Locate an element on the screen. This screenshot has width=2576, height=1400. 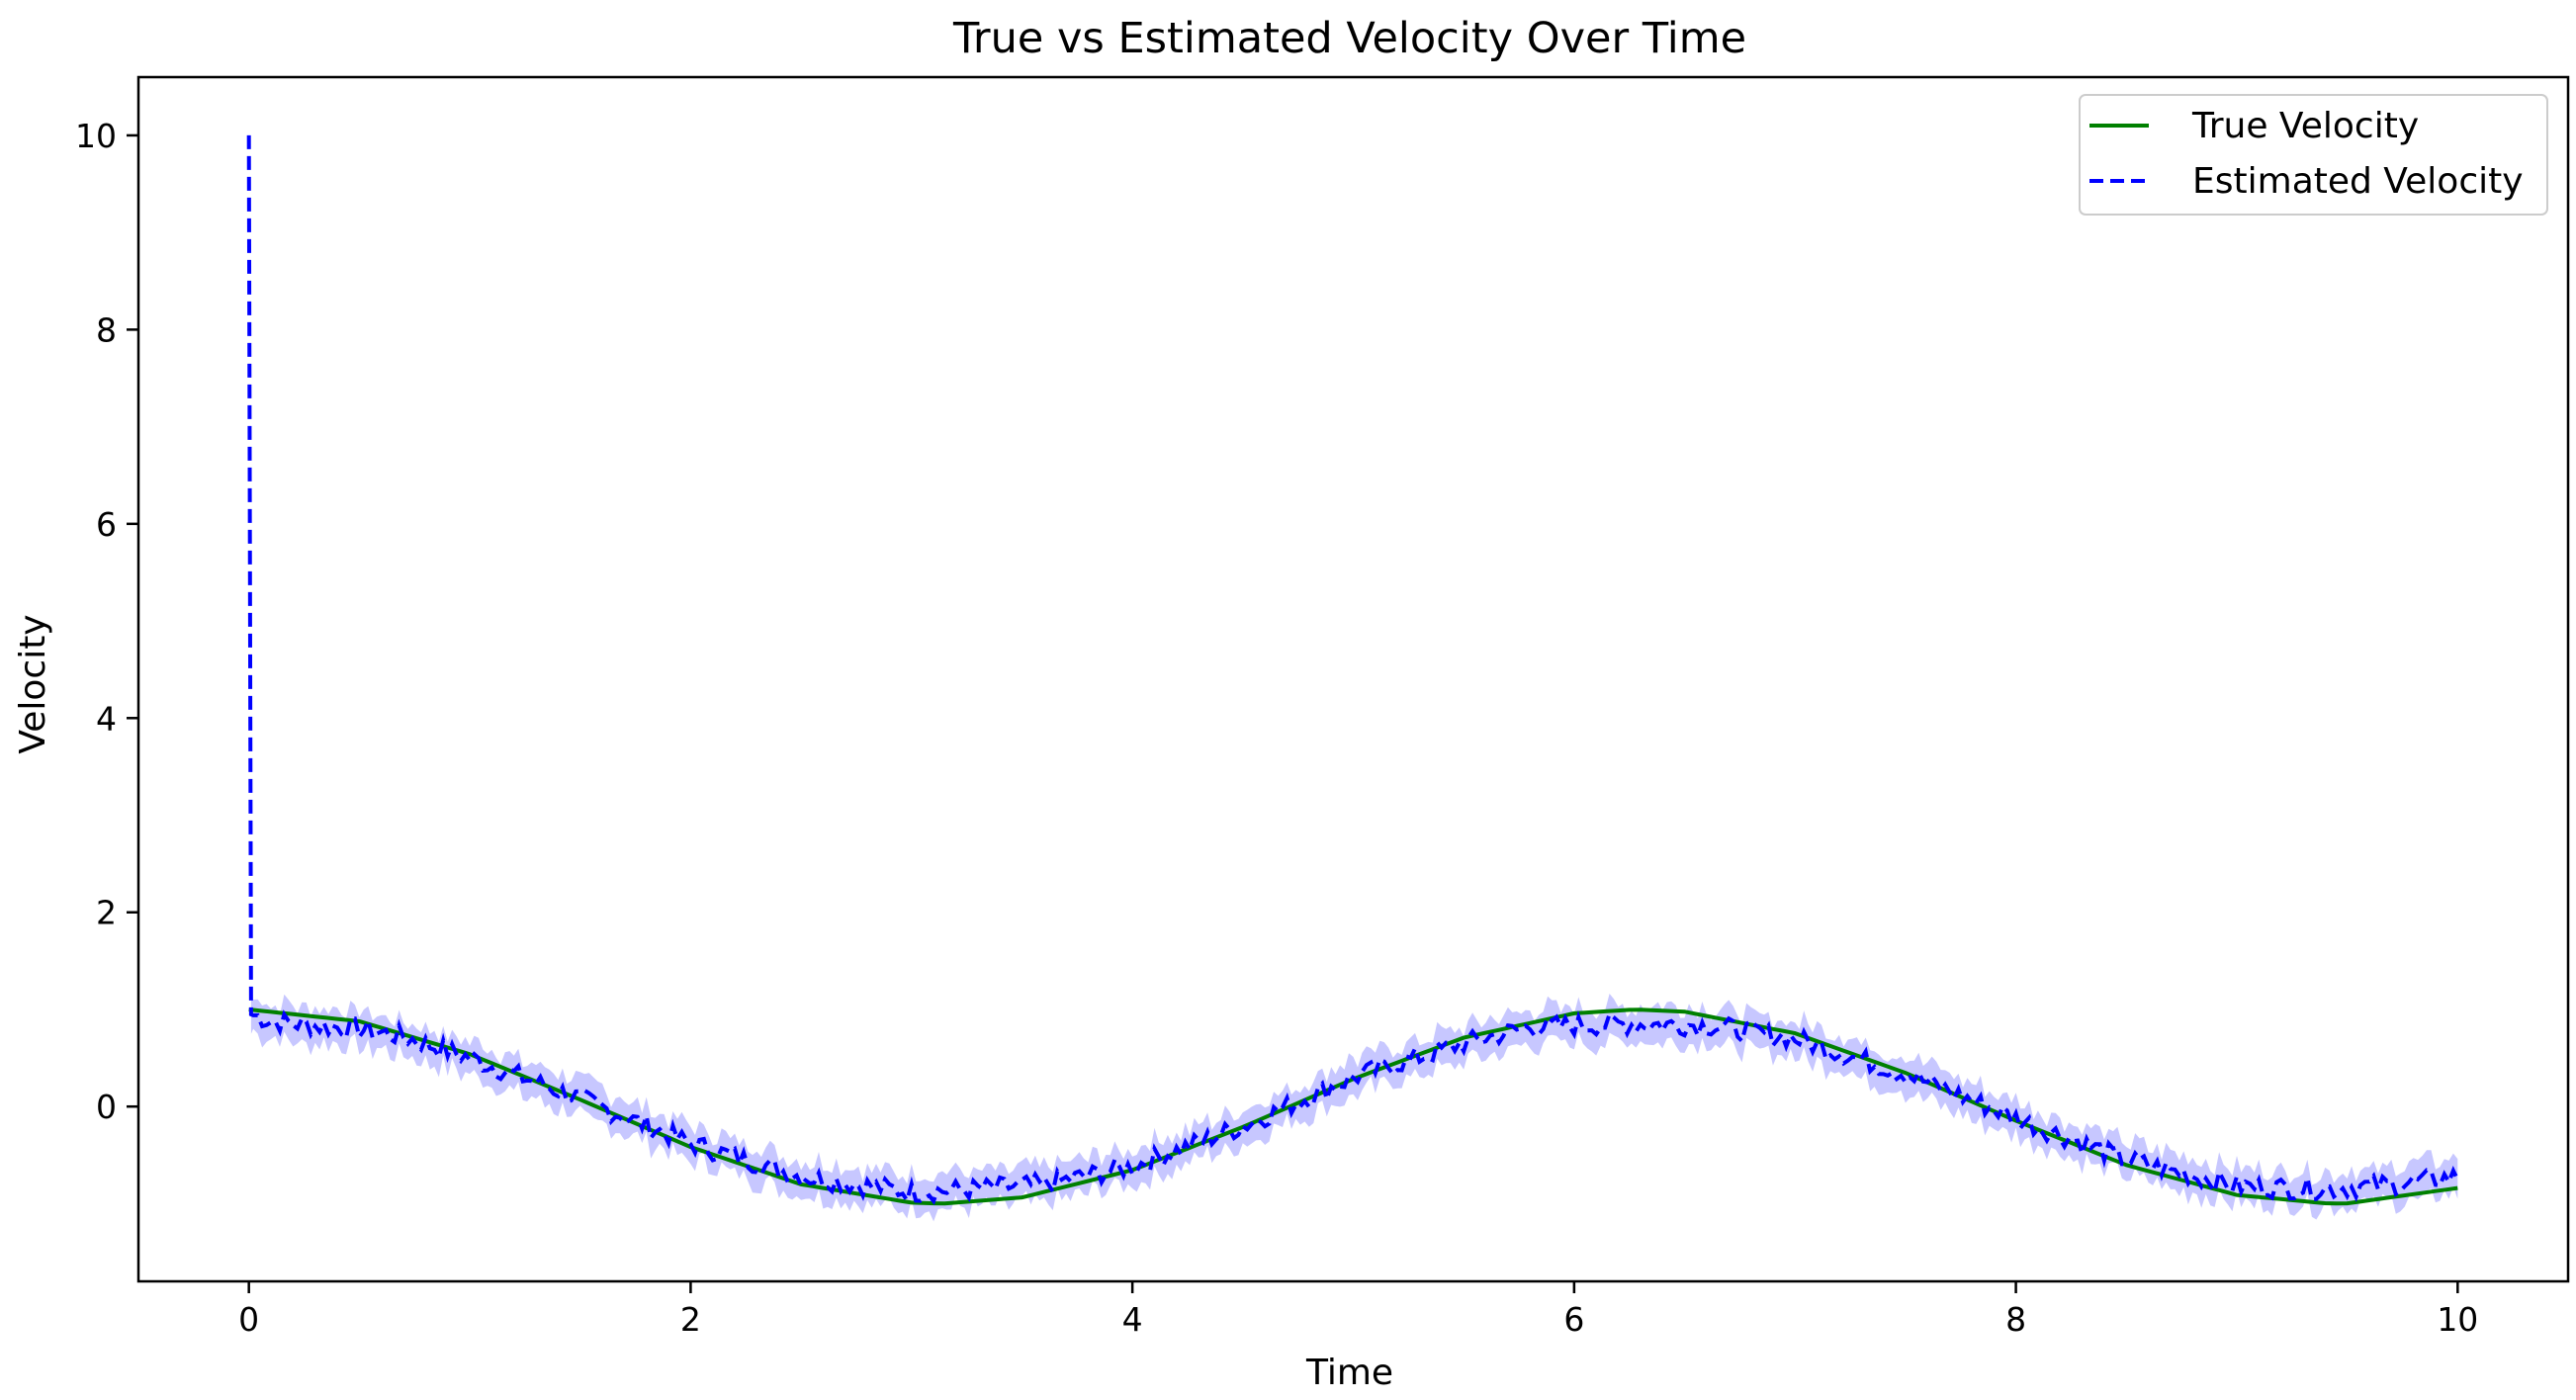
y-tick-label: 8 is located at coordinates (106, 329).